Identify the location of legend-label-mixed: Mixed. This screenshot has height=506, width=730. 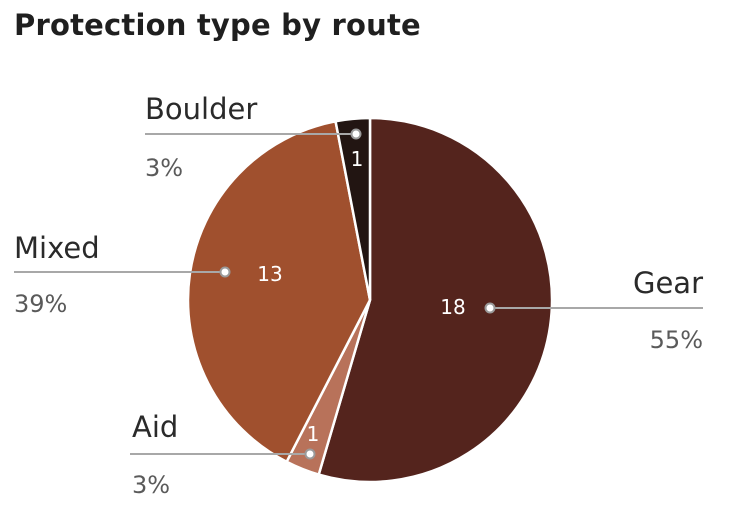
(57, 248).